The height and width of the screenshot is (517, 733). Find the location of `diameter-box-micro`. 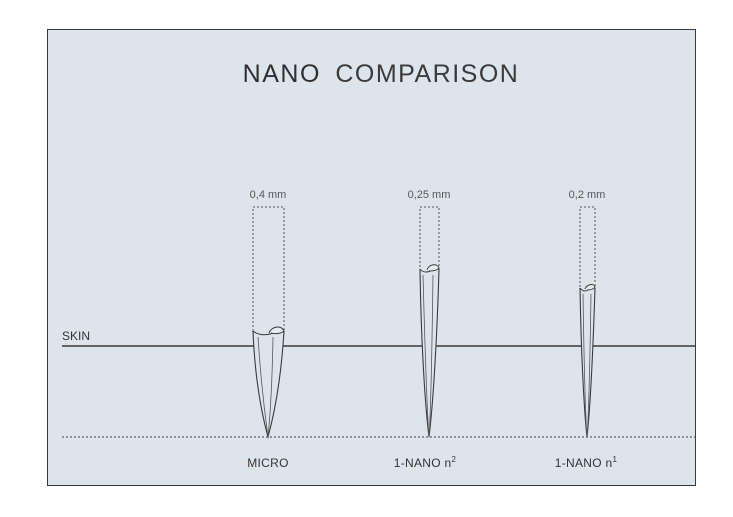

diameter-box-micro is located at coordinates (268, 269).